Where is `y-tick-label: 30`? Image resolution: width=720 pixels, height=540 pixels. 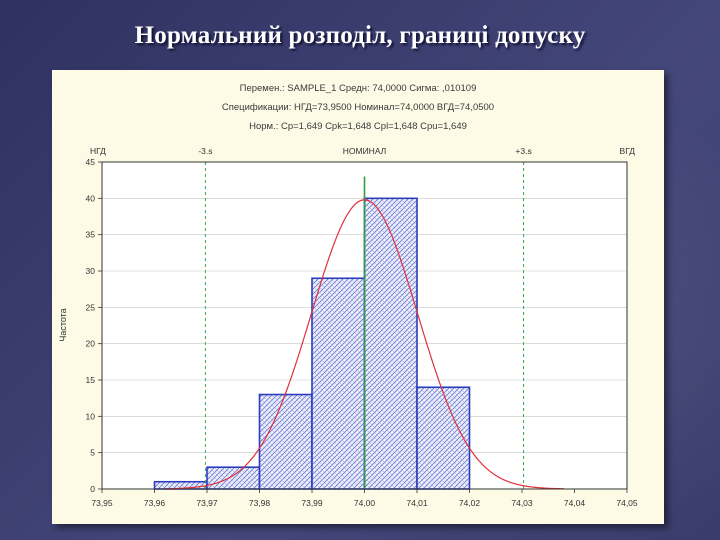 y-tick-label: 30 is located at coordinates (91, 271).